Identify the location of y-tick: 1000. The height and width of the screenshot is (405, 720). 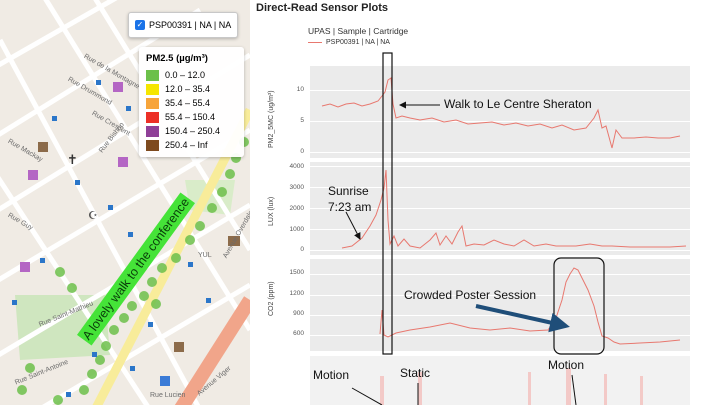
(296, 229).